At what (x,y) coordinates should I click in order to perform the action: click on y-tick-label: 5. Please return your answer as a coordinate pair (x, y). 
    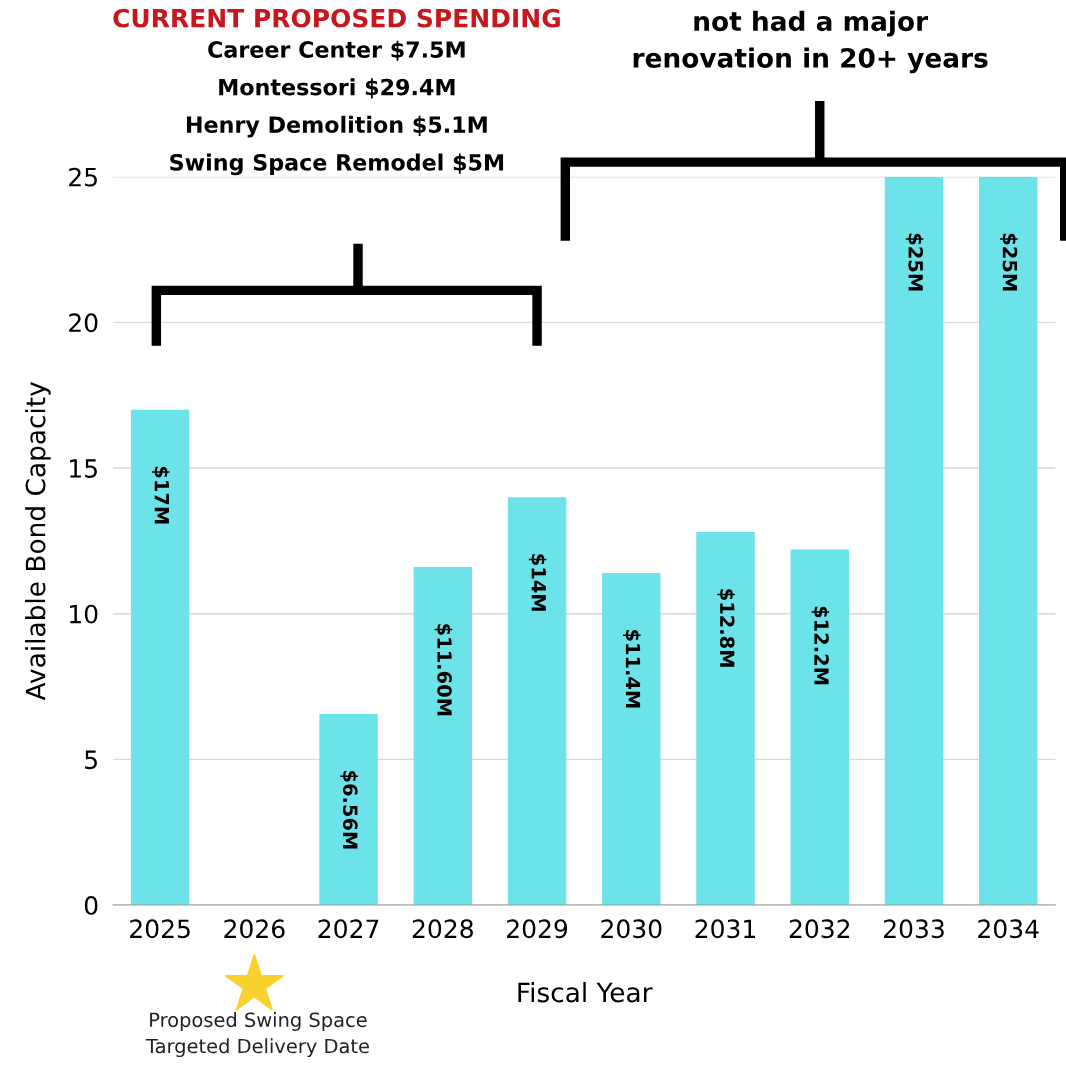
    Looking at the image, I should click on (91, 760).